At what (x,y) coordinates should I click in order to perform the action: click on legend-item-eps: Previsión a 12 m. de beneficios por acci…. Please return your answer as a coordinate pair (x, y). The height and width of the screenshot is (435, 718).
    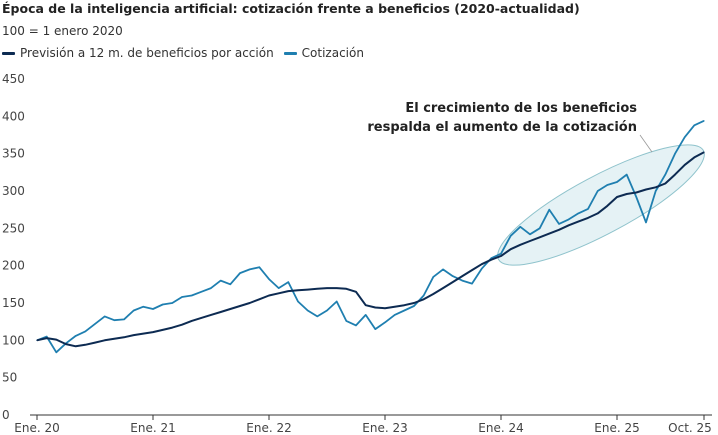
    Looking at the image, I should click on (138, 53).